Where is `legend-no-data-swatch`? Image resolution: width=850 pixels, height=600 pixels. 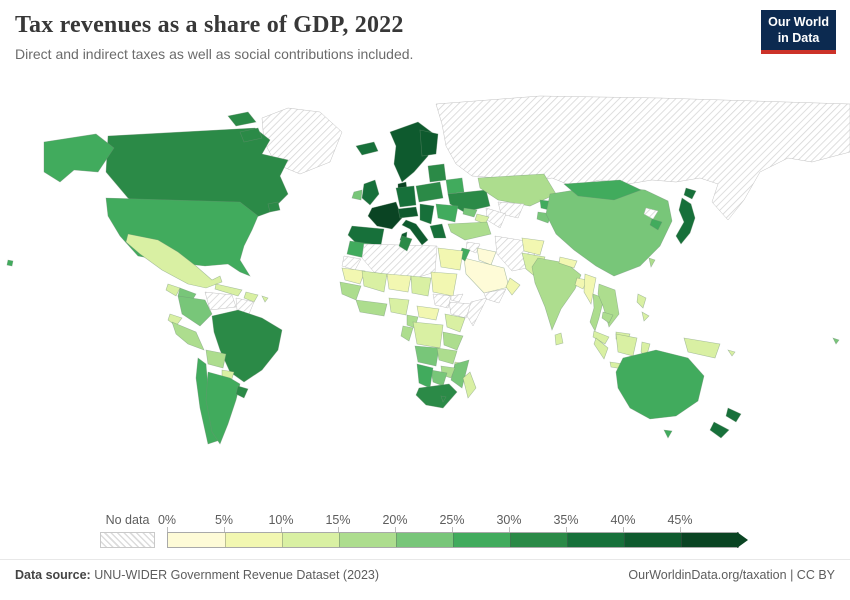
legend-no-data-swatch is located at coordinates (127, 540).